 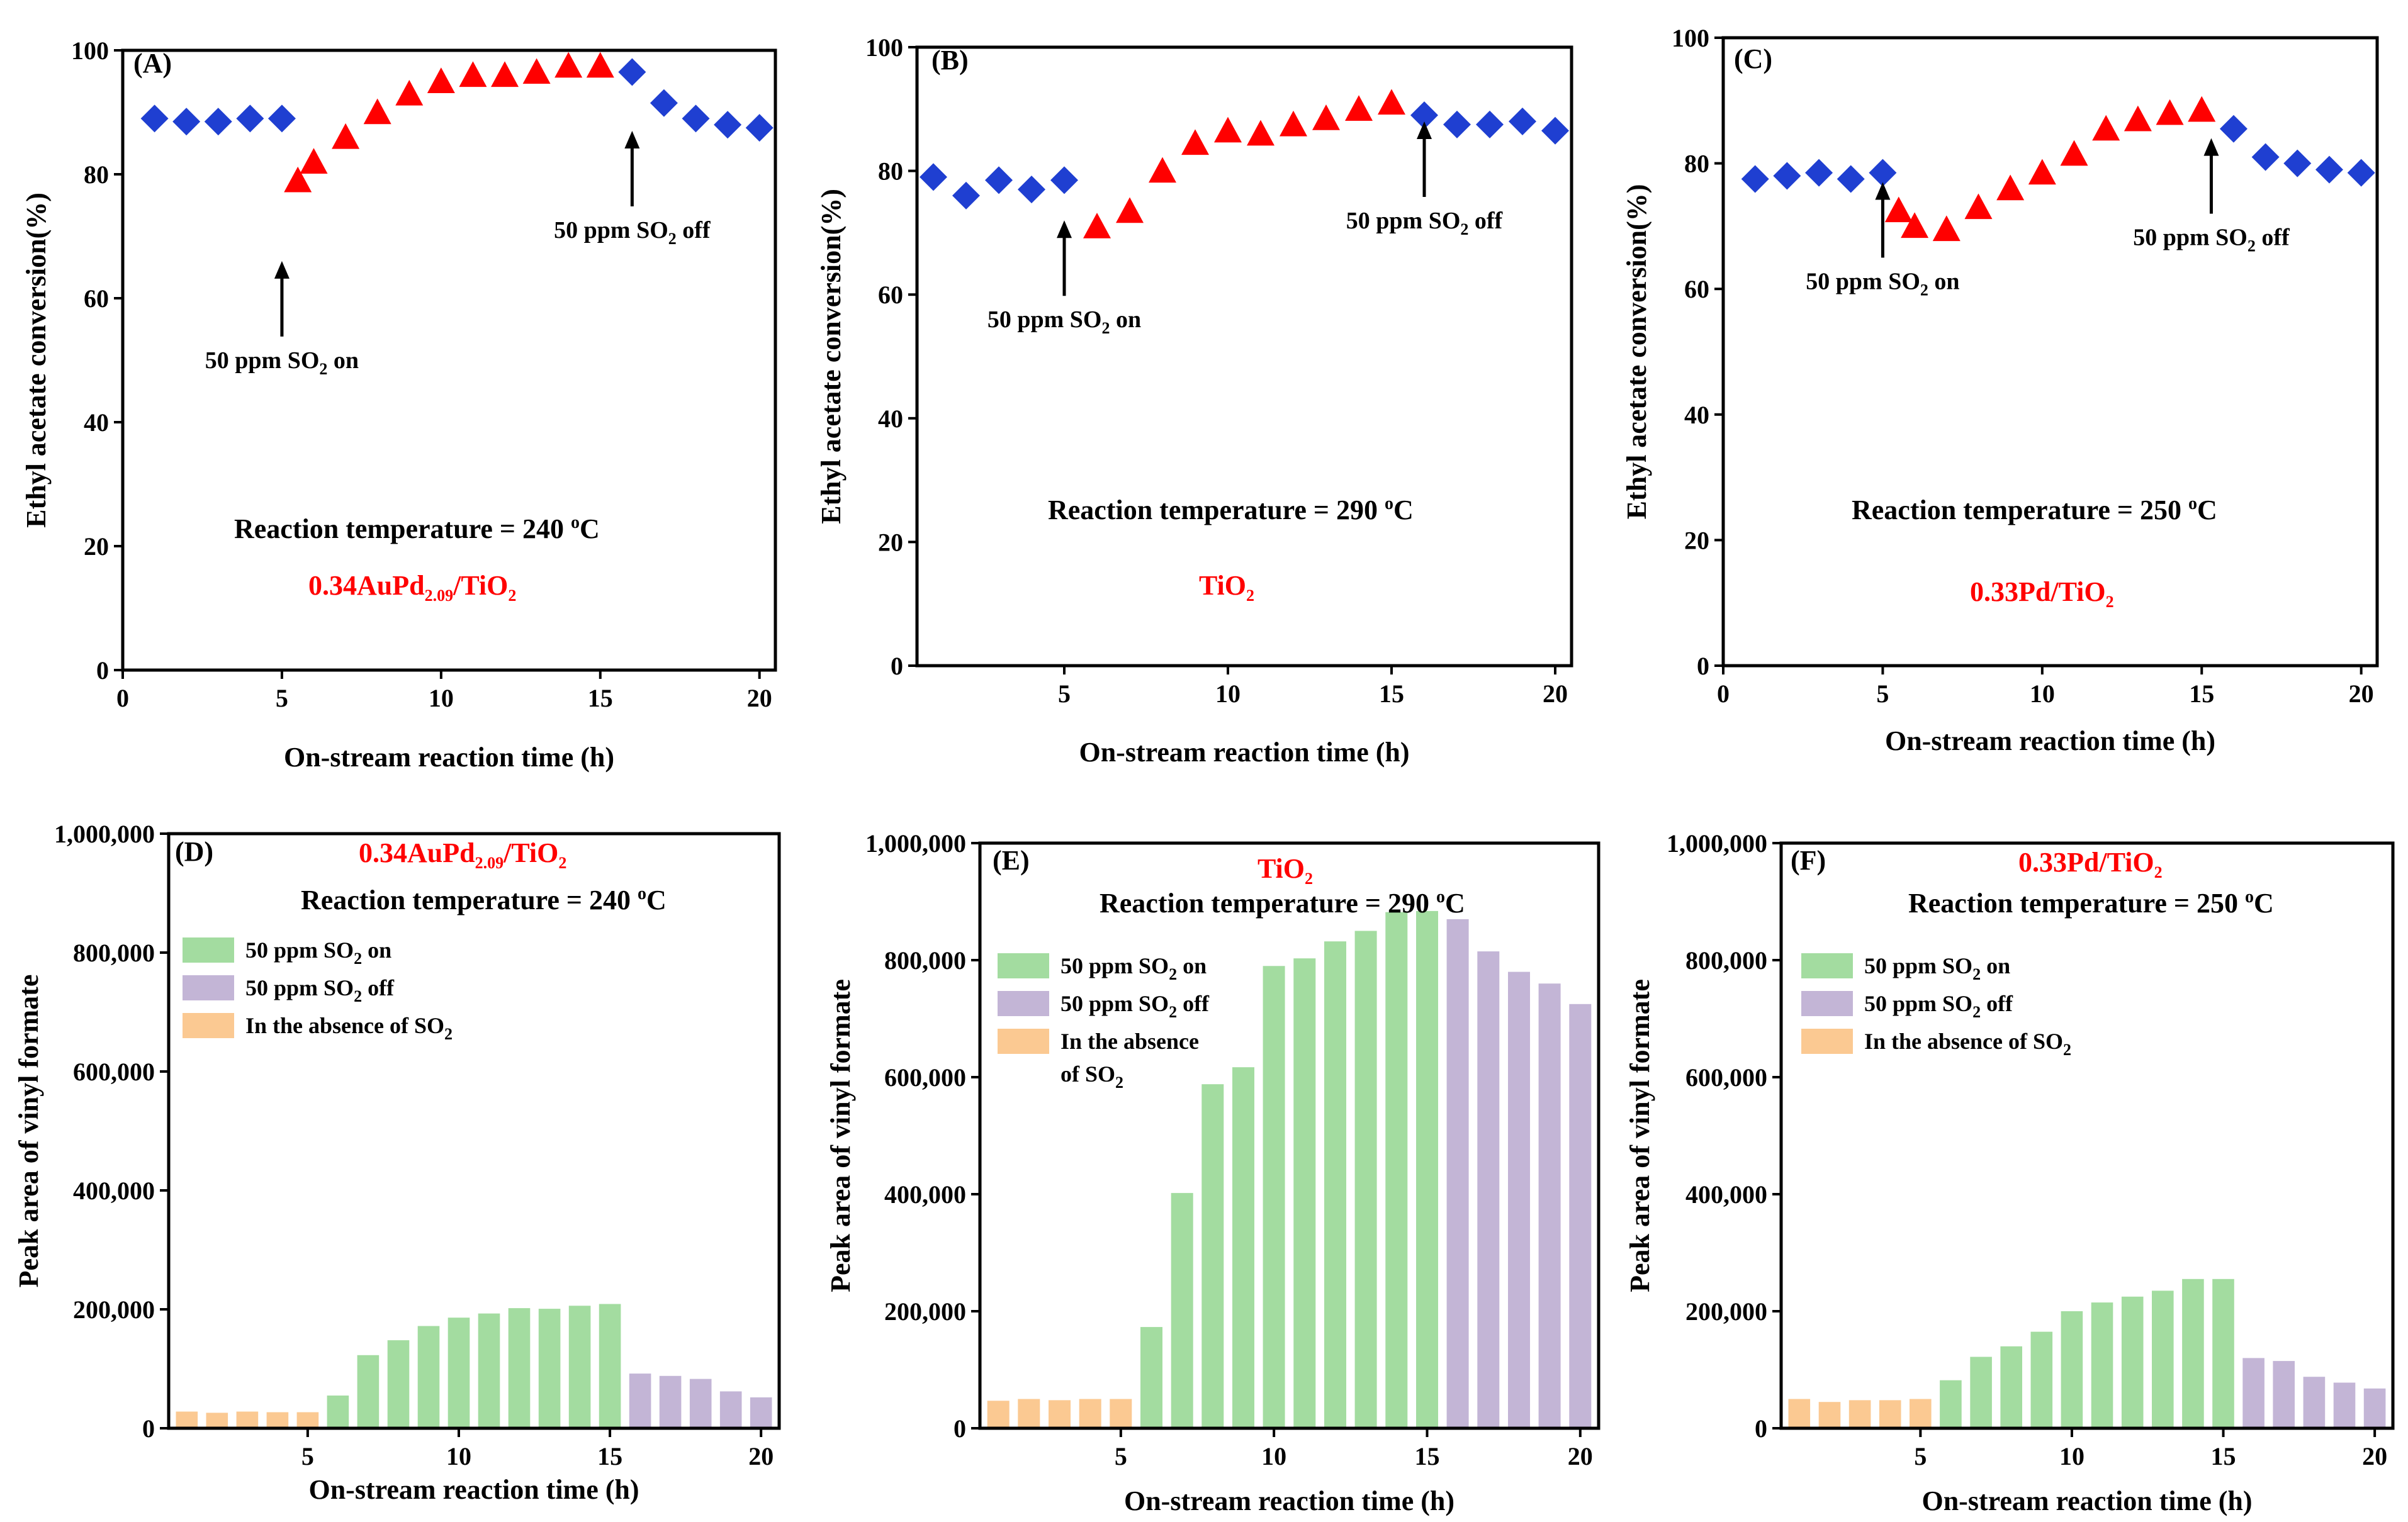 I want to click on legend-label-absence-sub: 2, so click(x=448, y=1034).